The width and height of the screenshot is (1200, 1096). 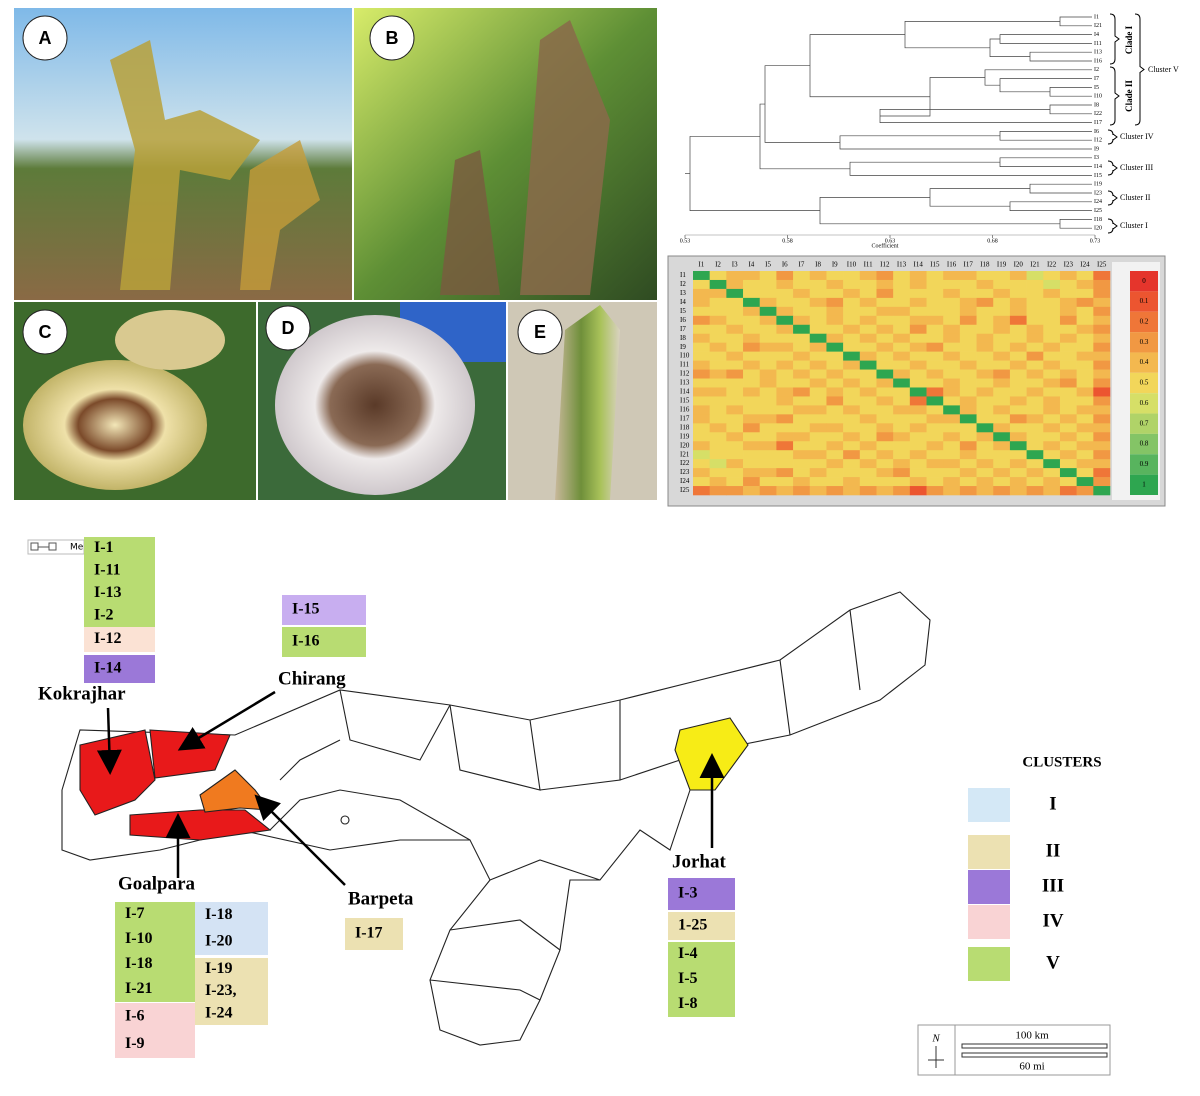 What do you see at coordinates (1144, 464) in the screenshot?
I see `color-scale-label: 0.9` at bounding box center [1144, 464].